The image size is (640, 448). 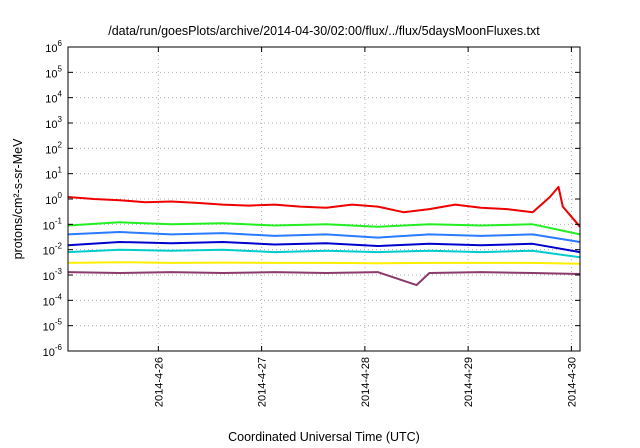 What do you see at coordinates (53, 72) in the screenshot?
I see `y-tick-label: 10⁵` at bounding box center [53, 72].